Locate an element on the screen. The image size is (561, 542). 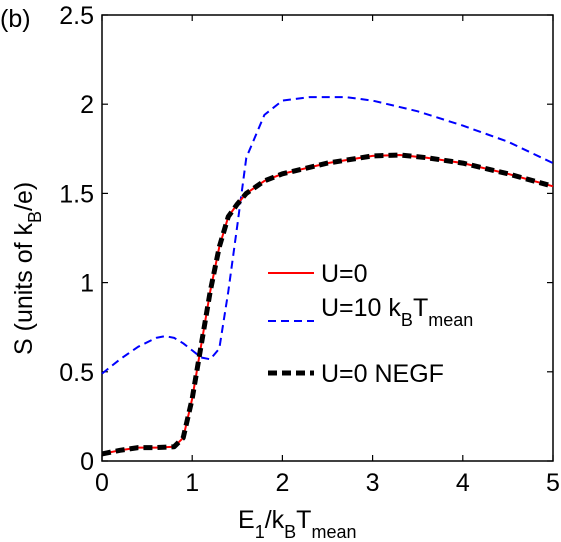
y-tick-label: 2.5 is located at coordinates (76, 16).